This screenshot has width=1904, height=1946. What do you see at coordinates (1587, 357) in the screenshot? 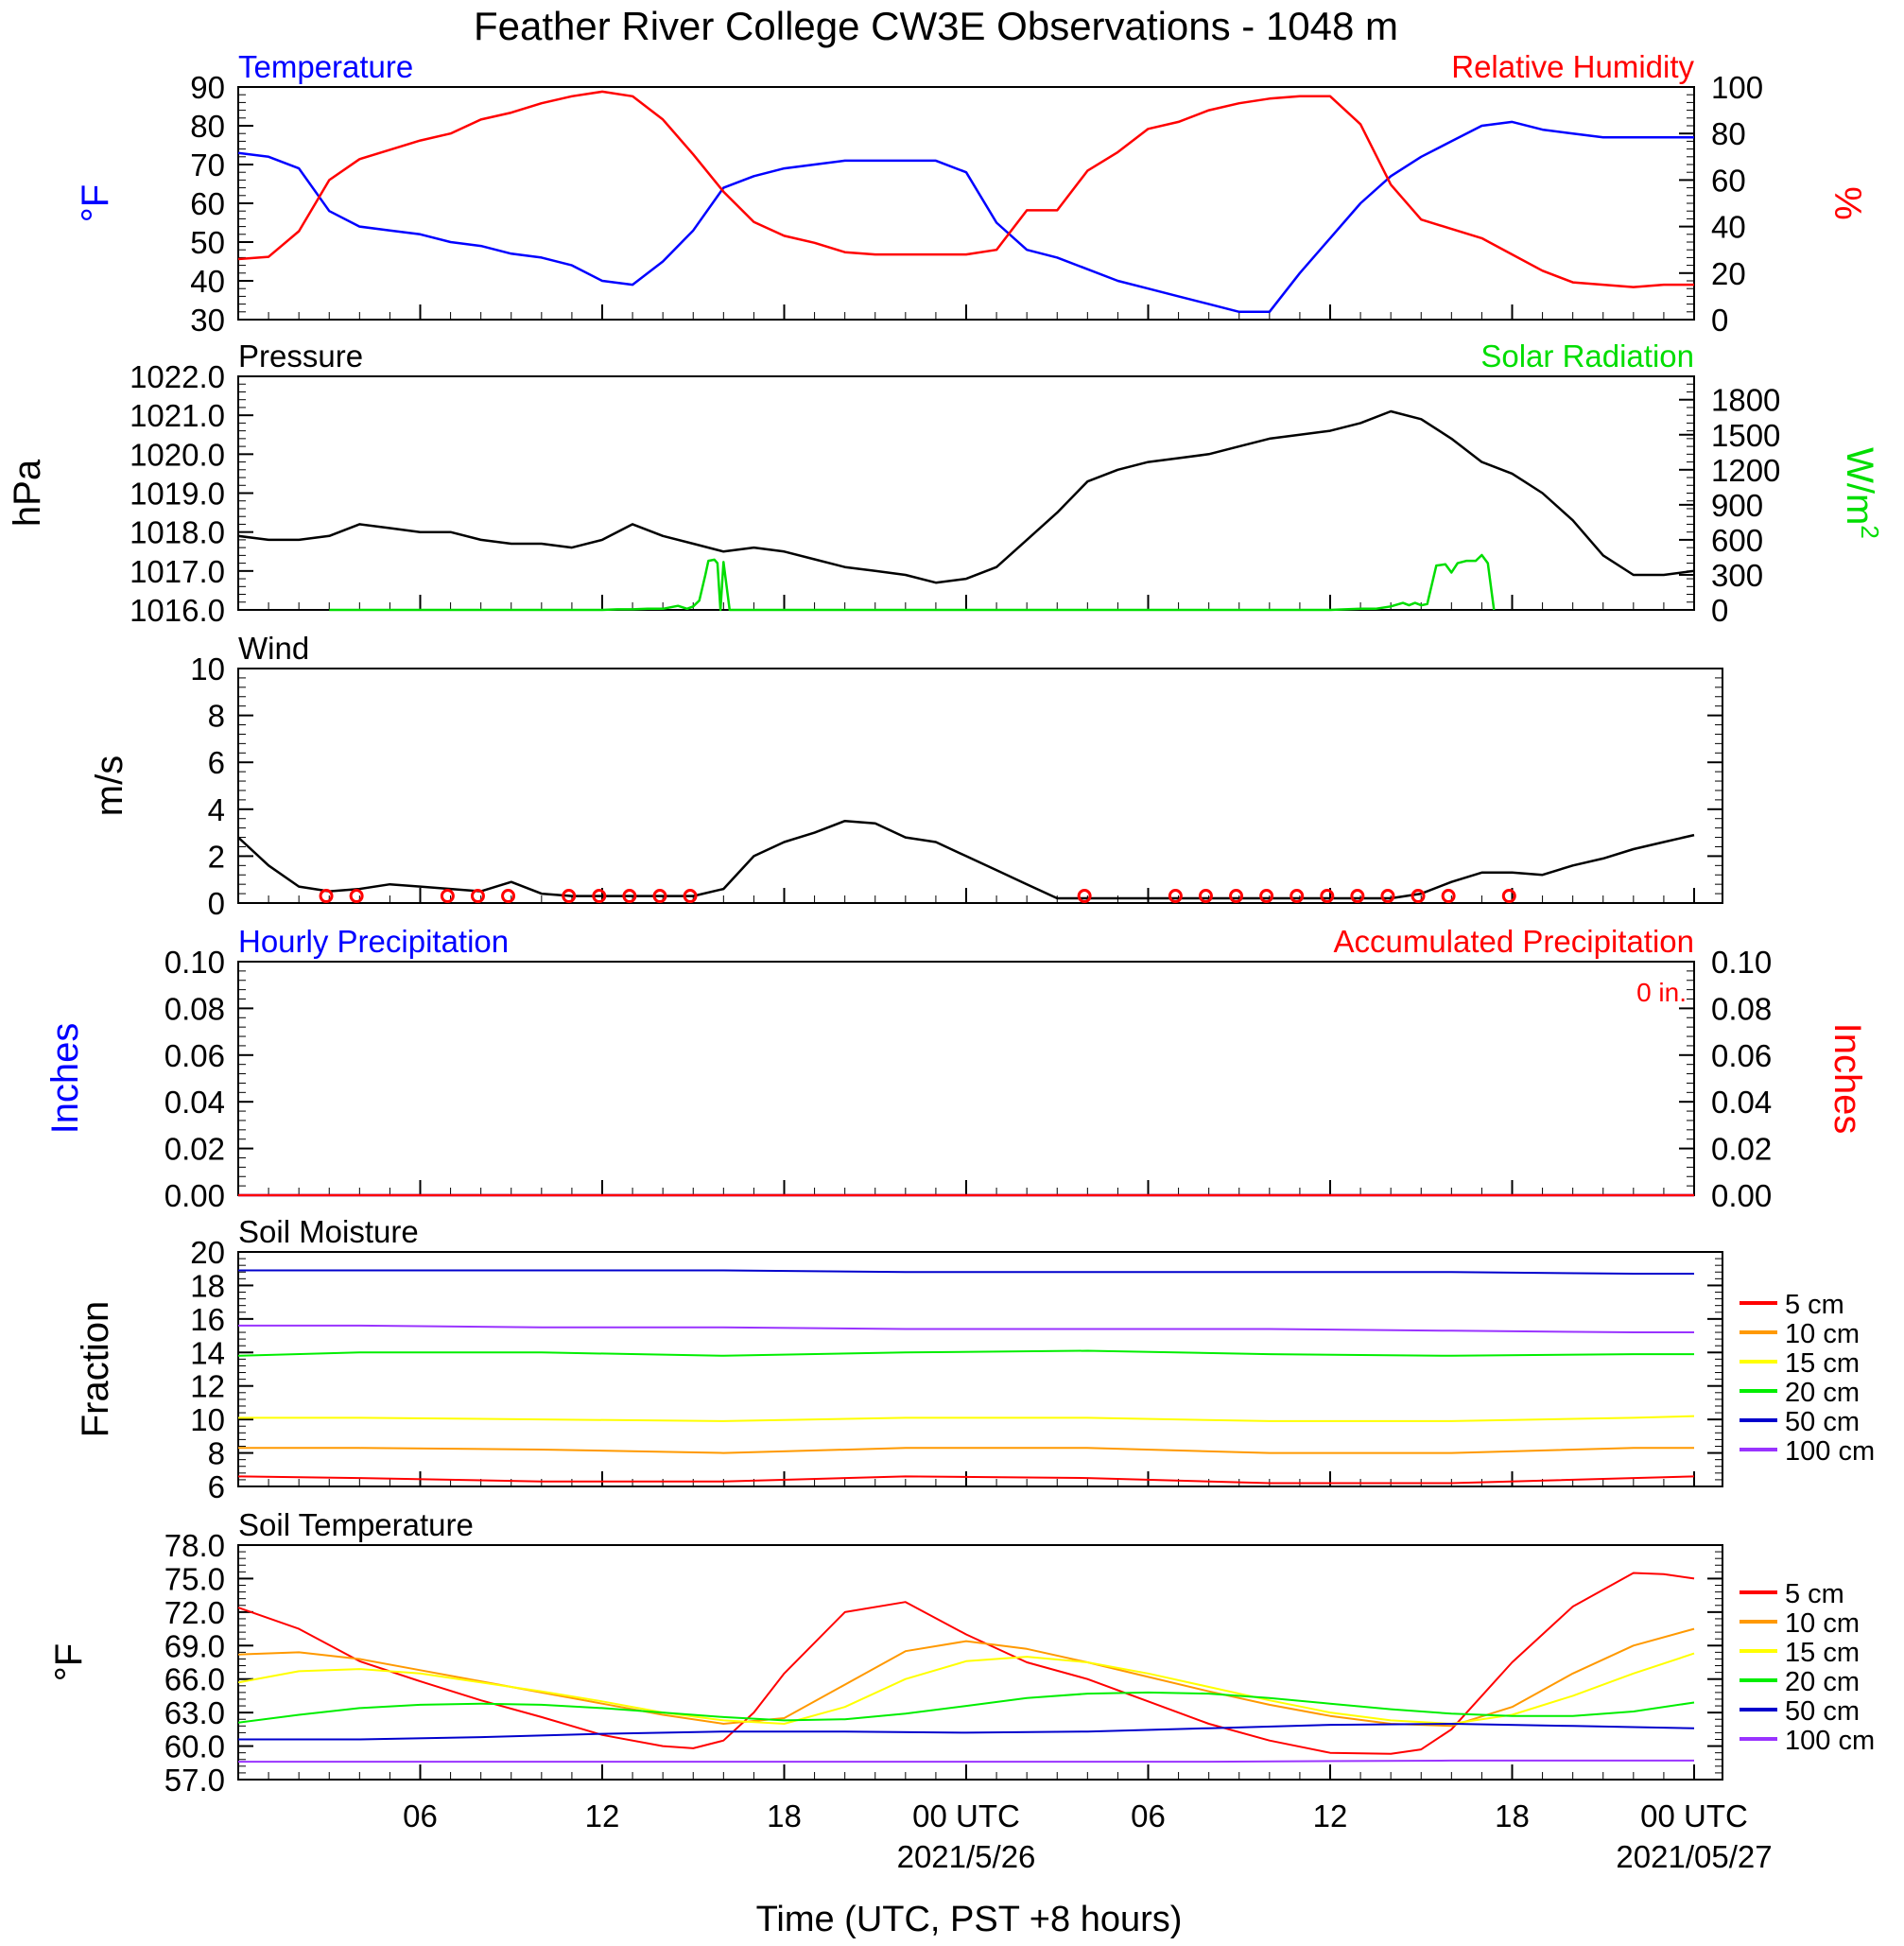
I see `panel-title-right: Solar Radiation` at bounding box center [1587, 357].